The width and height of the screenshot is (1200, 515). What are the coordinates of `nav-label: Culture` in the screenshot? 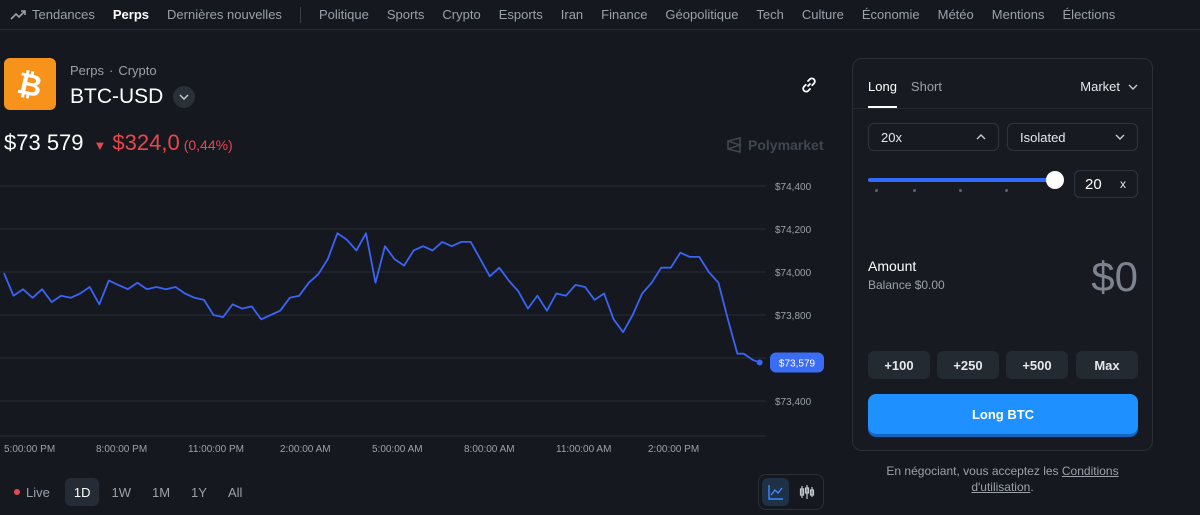 It's located at (822, 14).